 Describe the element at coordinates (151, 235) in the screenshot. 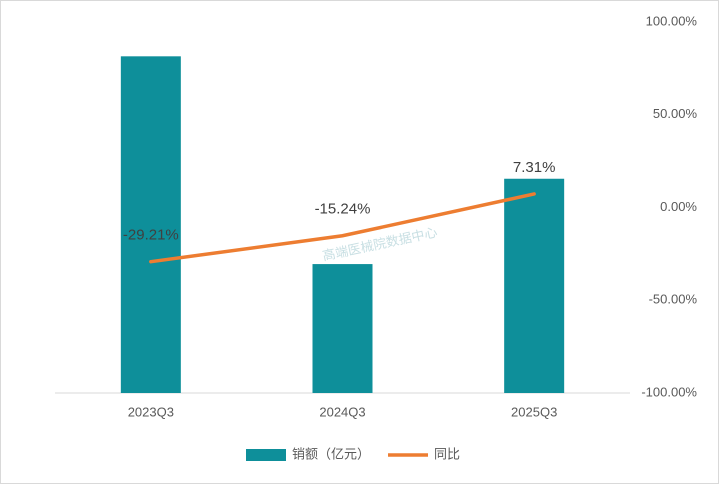

I see `data-label: -29.21%` at that location.